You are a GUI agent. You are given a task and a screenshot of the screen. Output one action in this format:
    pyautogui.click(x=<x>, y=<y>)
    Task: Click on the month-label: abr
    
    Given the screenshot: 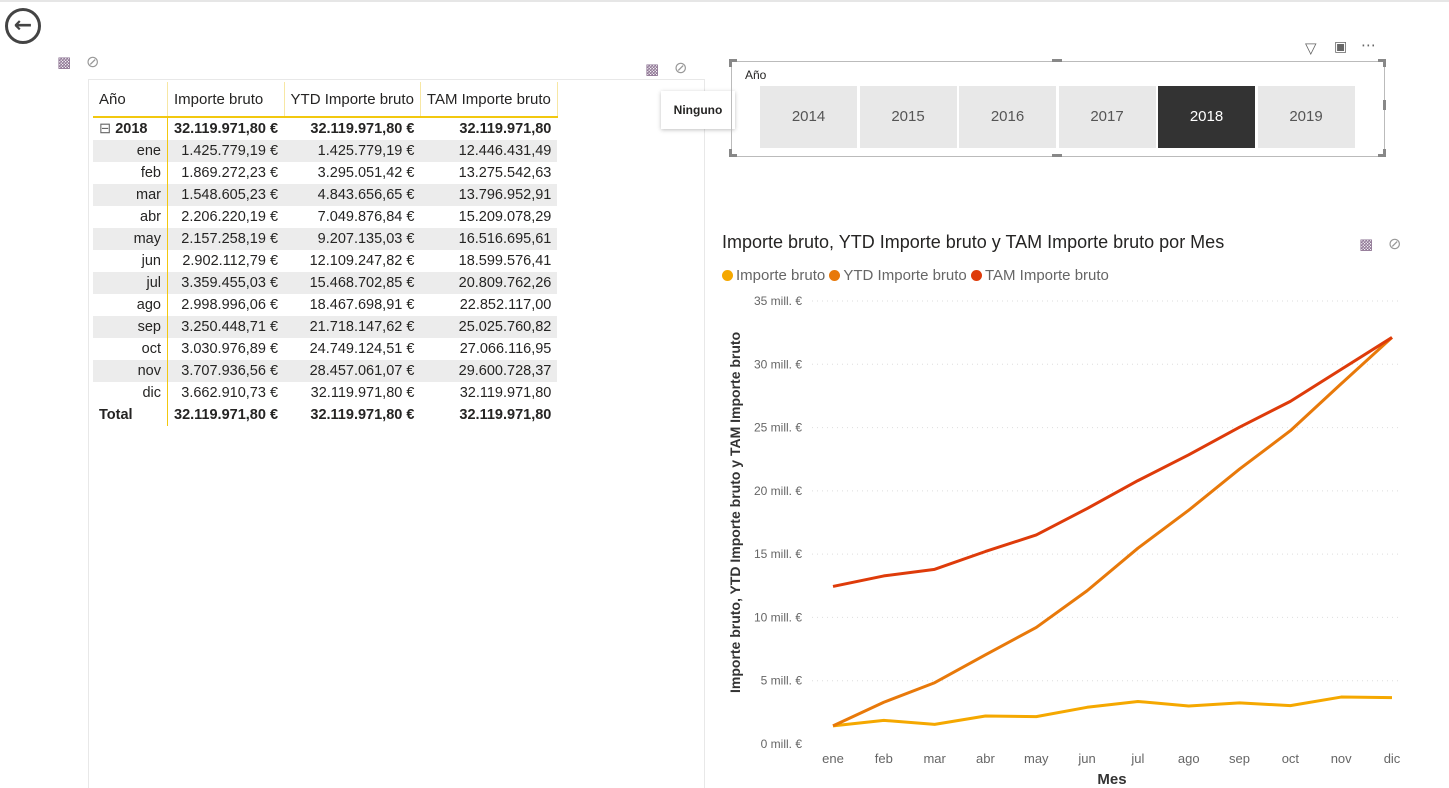 What is the action you would take?
    pyautogui.click(x=130, y=217)
    